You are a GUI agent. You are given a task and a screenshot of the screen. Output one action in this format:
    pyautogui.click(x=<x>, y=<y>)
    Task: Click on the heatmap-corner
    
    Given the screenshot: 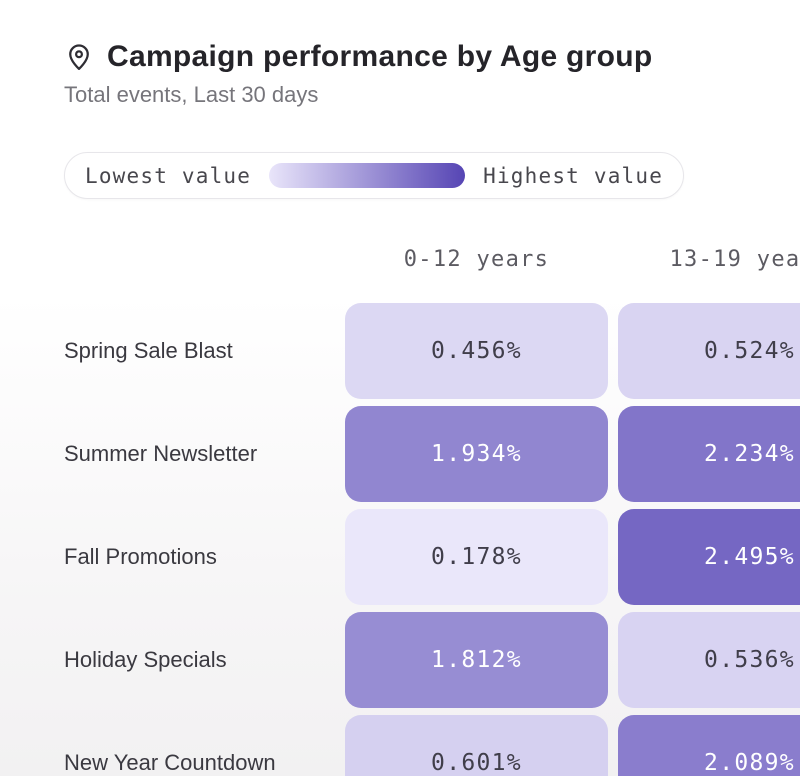 What is the action you would take?
    pyautogui.click(x=199, y=271)
    